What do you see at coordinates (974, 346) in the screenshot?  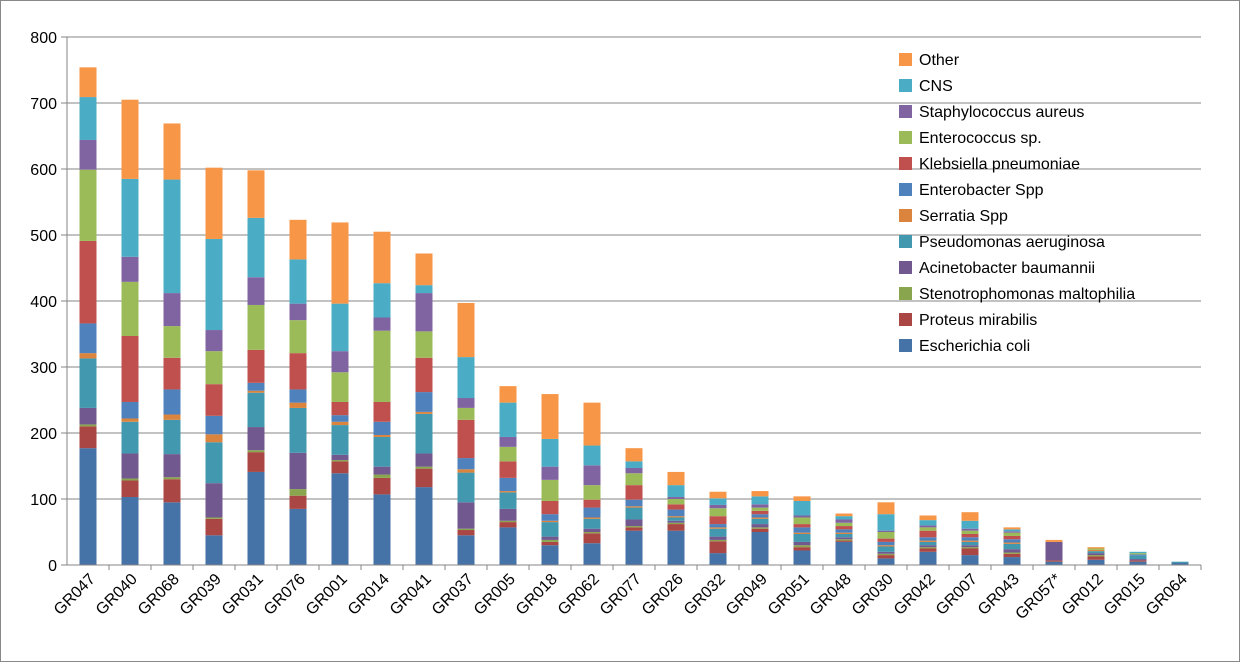 I see `legend-label: Escherichia coli` at bounding box center [974, 346].